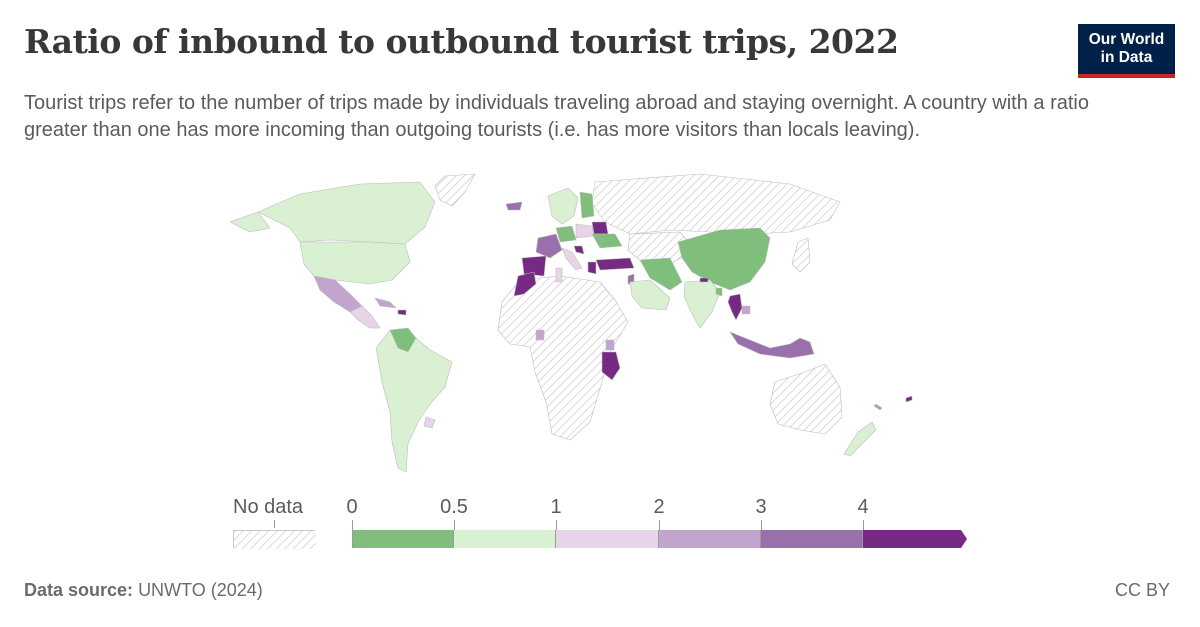 The width and height of the screenshot is (1200, 627). Describe the element at coordinates (365, 317) in the screenshot. I see `region-central-america` at that location.